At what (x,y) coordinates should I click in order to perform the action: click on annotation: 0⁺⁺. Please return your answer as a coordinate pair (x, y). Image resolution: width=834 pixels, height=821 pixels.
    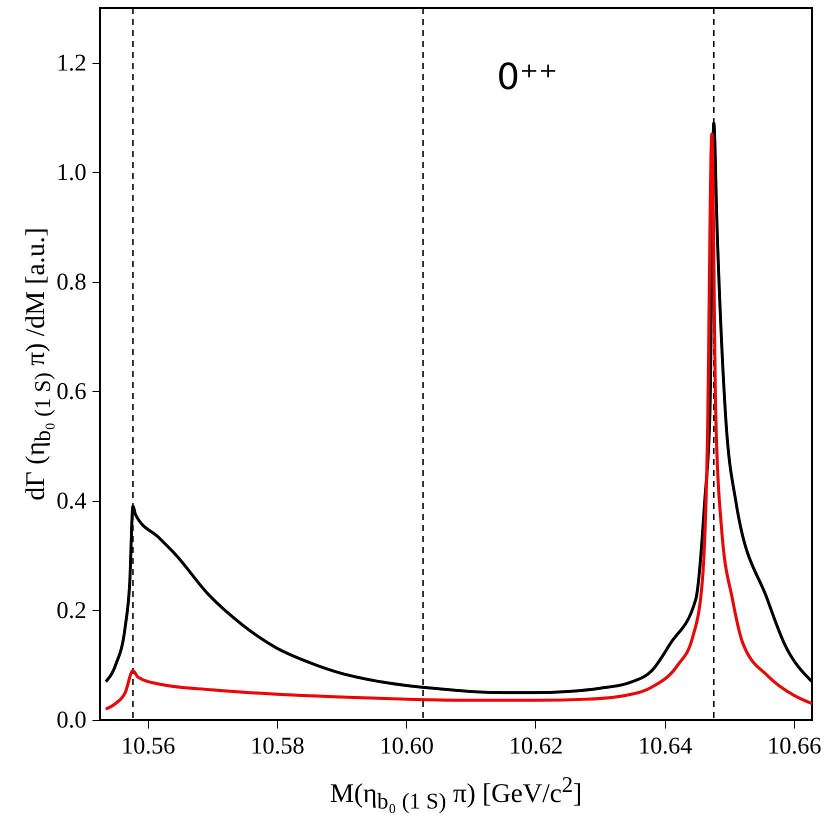
    Looking at the image, I should click on (527, 77).